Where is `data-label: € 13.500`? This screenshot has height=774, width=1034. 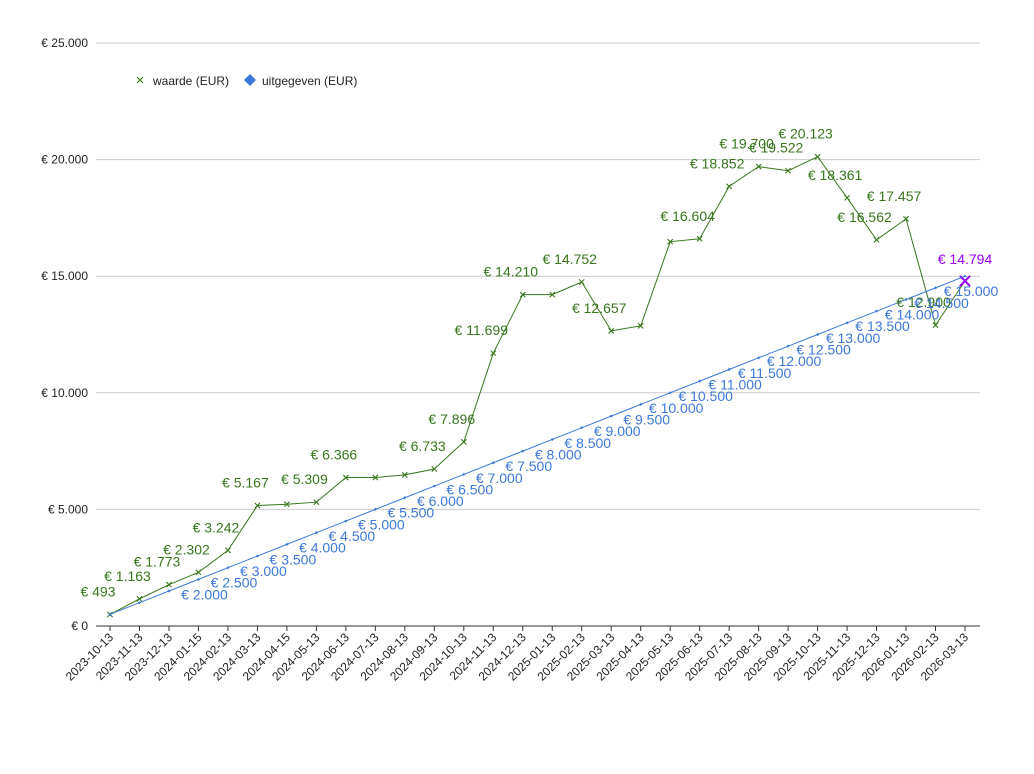
data-label: € 13.500 is located at coordinates (882, 326).